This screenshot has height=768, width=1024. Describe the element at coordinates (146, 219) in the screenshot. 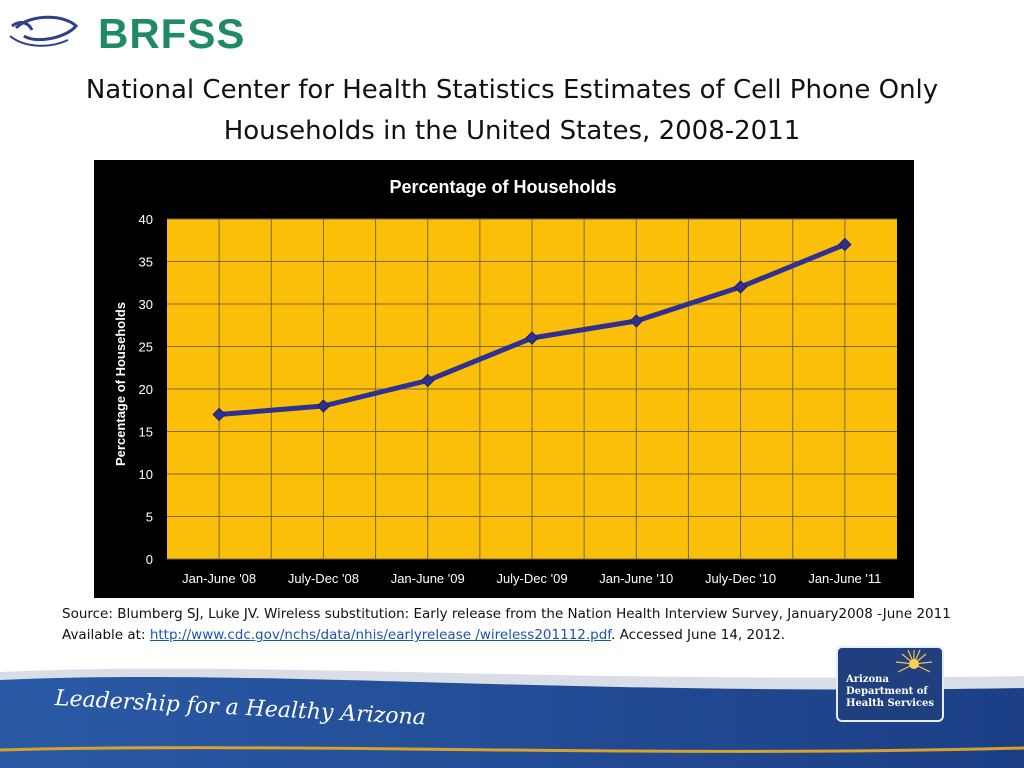

I see `y-tick-label: 40` at that location.